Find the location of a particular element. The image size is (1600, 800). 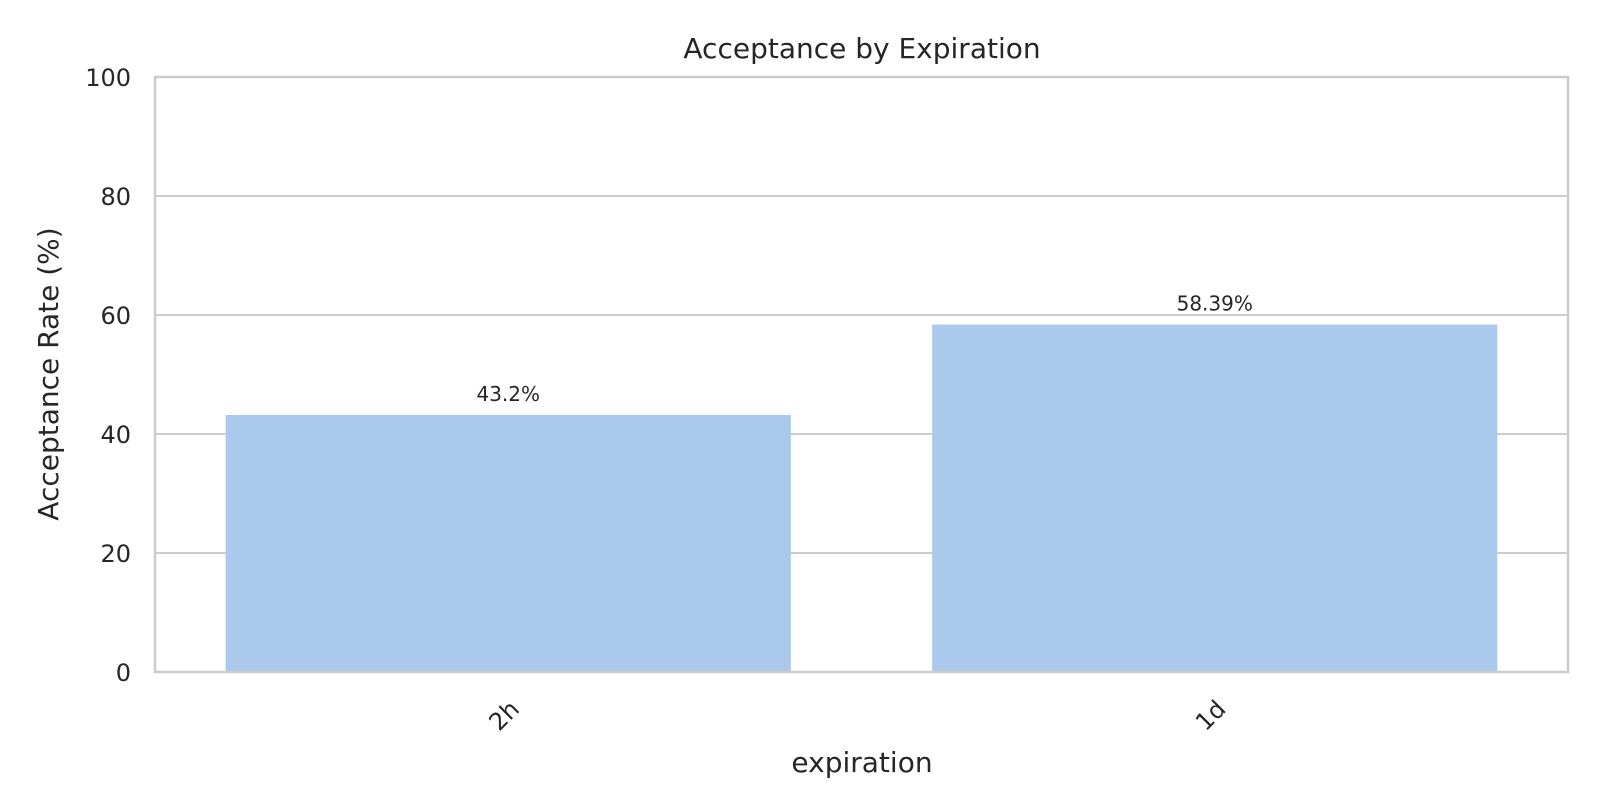

y-tick-label: 20 is located at coordinates (115, 554).